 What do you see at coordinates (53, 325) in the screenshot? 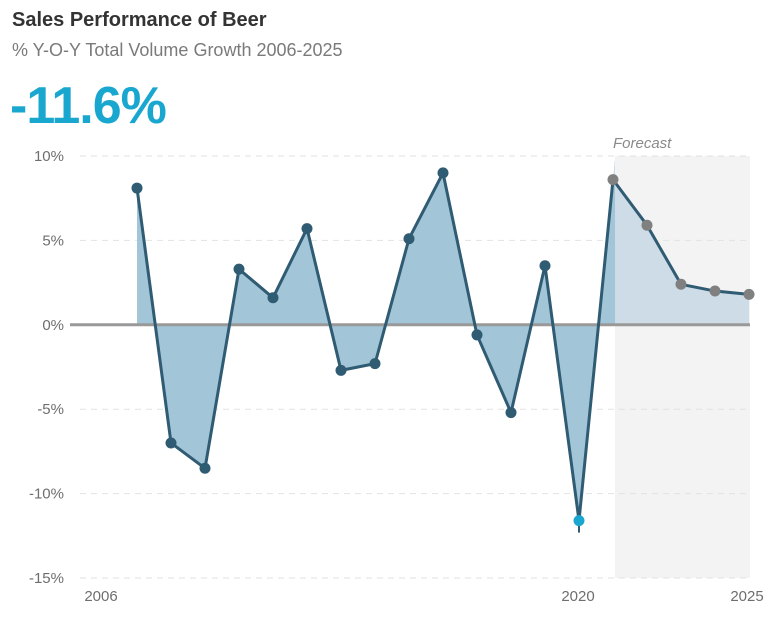
I see `y-tick-label: 0%` at bounding box center [53, 325].